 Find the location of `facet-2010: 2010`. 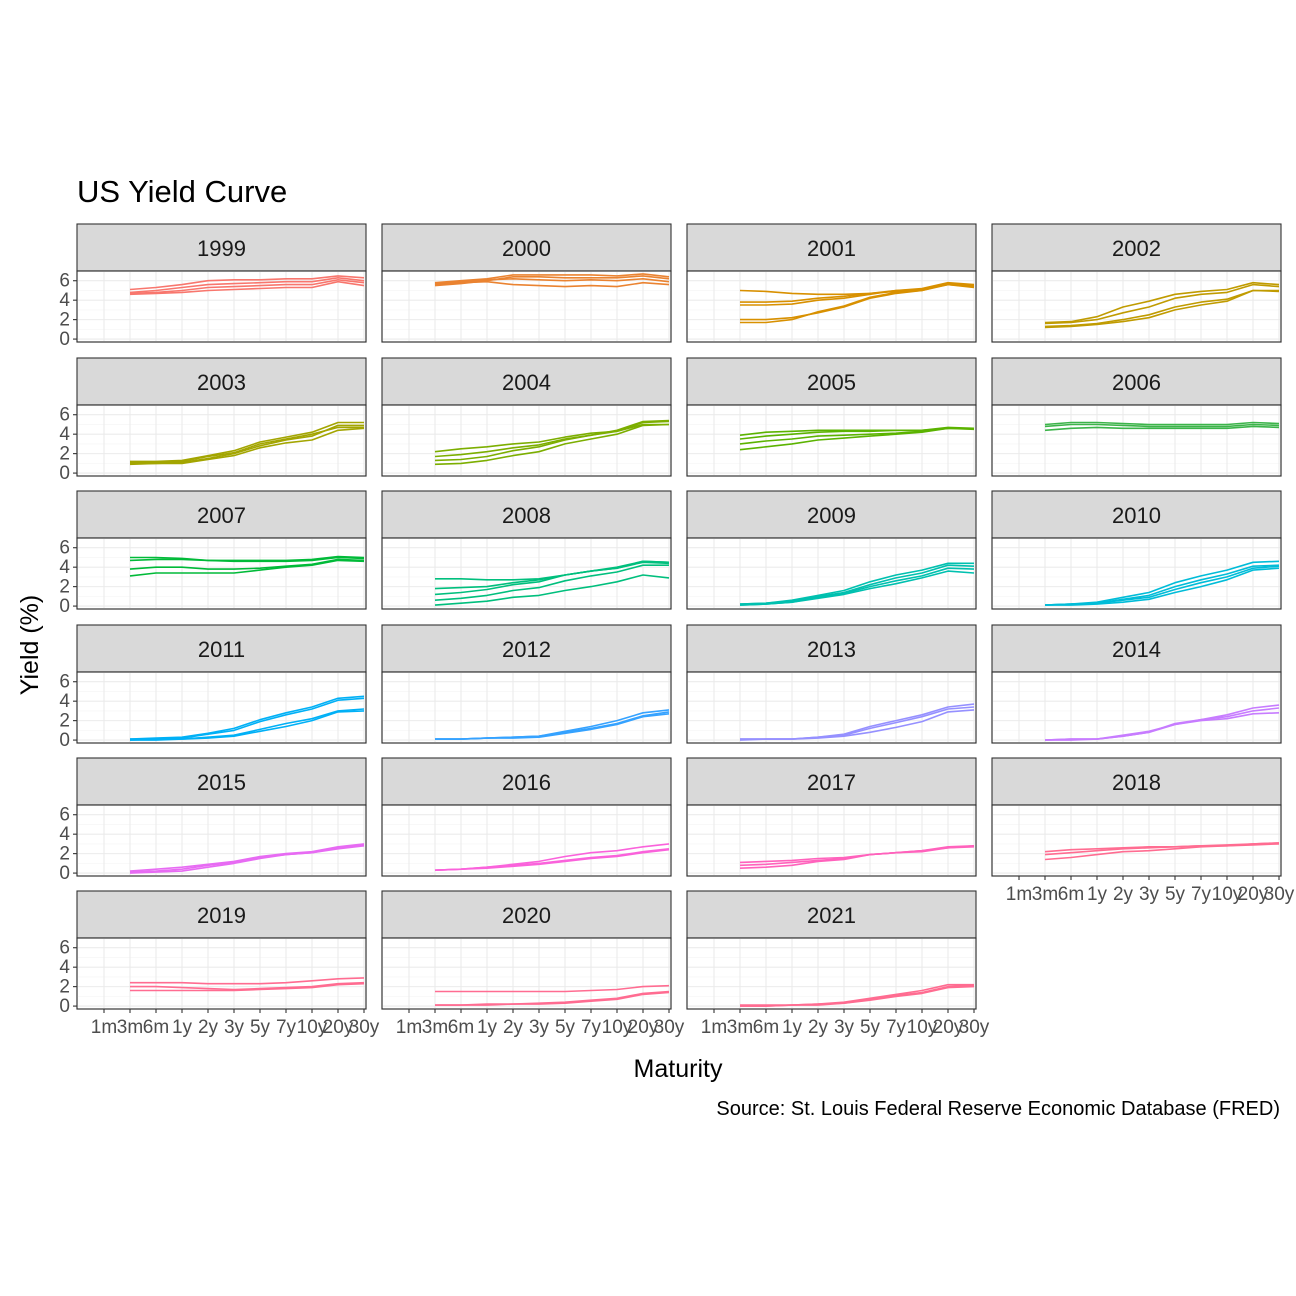

facet-2010: 2010 is located at coordinates (1136, 550).